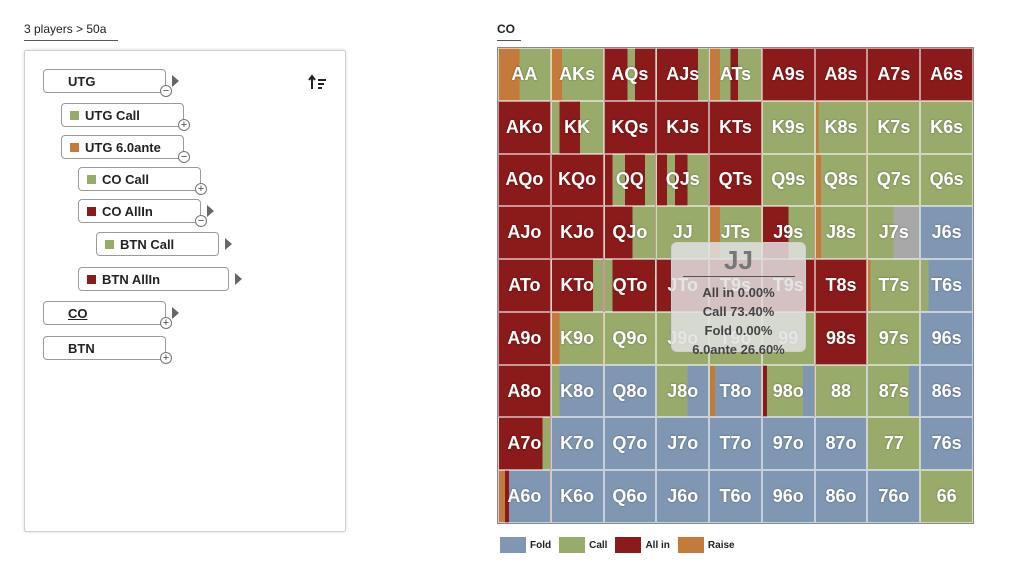 This screenshot has height=576, width=1024. What do you see at coordinates (841, 391) in the screenshot?
I see `hand-cell-88: 88` at bounding box center [841, 391].